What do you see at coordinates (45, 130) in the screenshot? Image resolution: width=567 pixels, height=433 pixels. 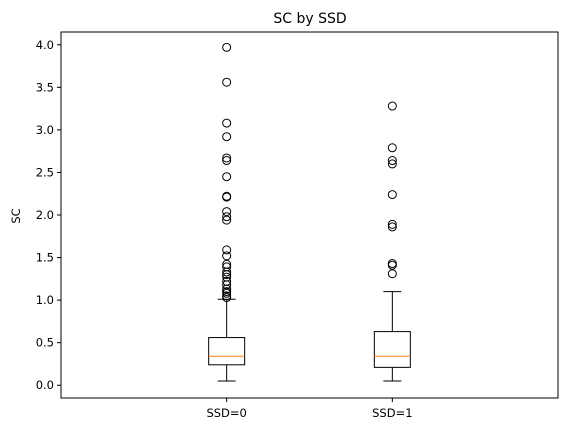 I see `y-tick-label: 3.0` at bounding box center [45, 130].